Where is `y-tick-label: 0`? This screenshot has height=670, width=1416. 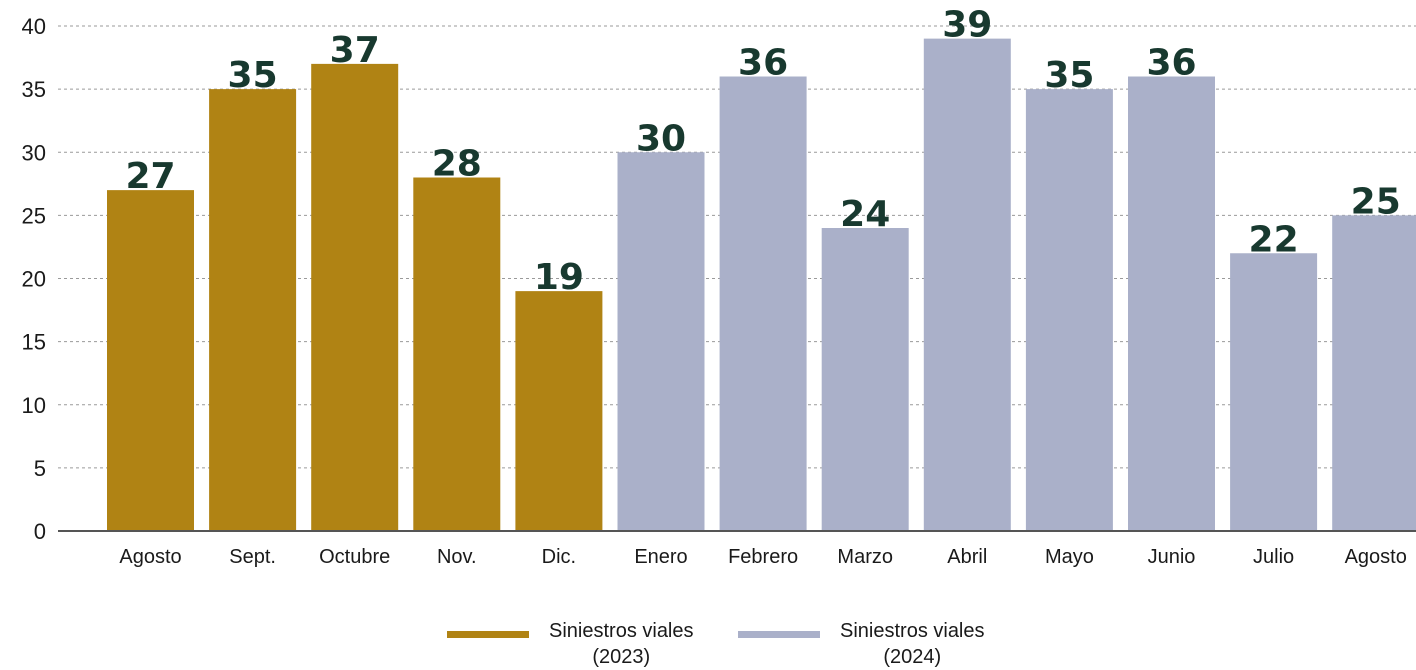
y-tick-label: 0 is located at coordinates (40, 531).